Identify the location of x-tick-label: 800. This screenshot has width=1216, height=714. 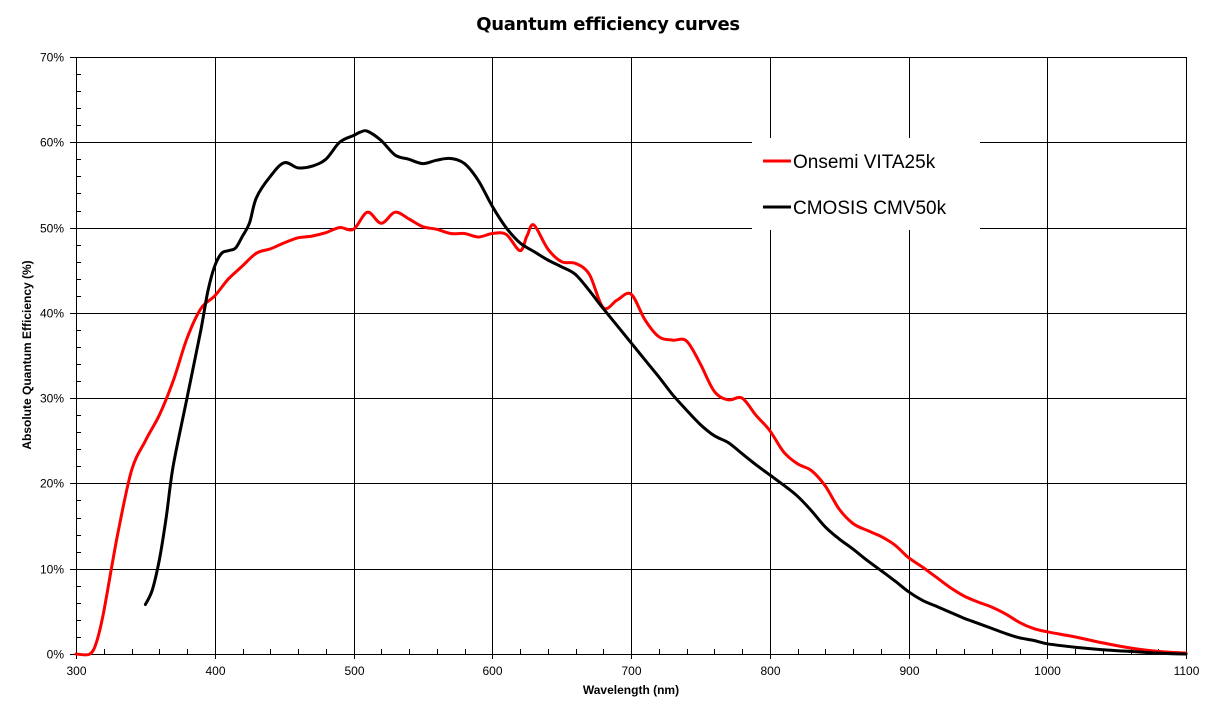
(770, 671).